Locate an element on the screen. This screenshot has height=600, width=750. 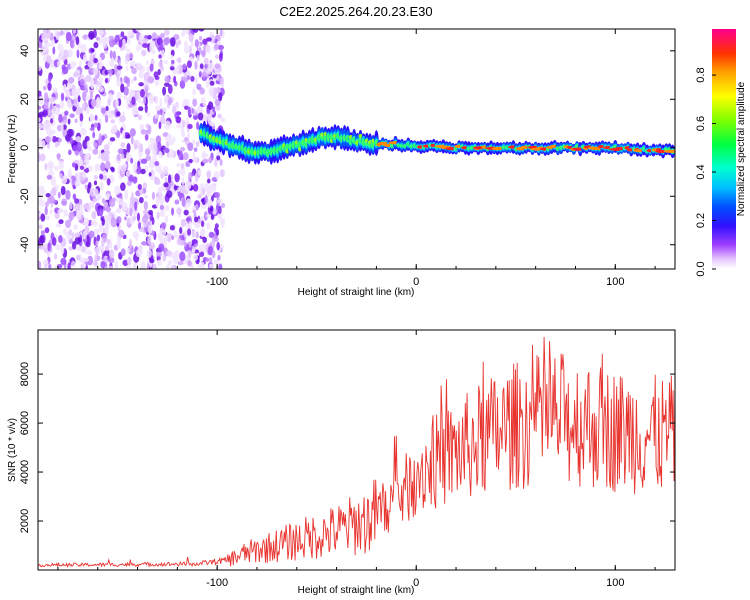
colorbar-tick-label: 0.0 is located at coordinates (701, 268).